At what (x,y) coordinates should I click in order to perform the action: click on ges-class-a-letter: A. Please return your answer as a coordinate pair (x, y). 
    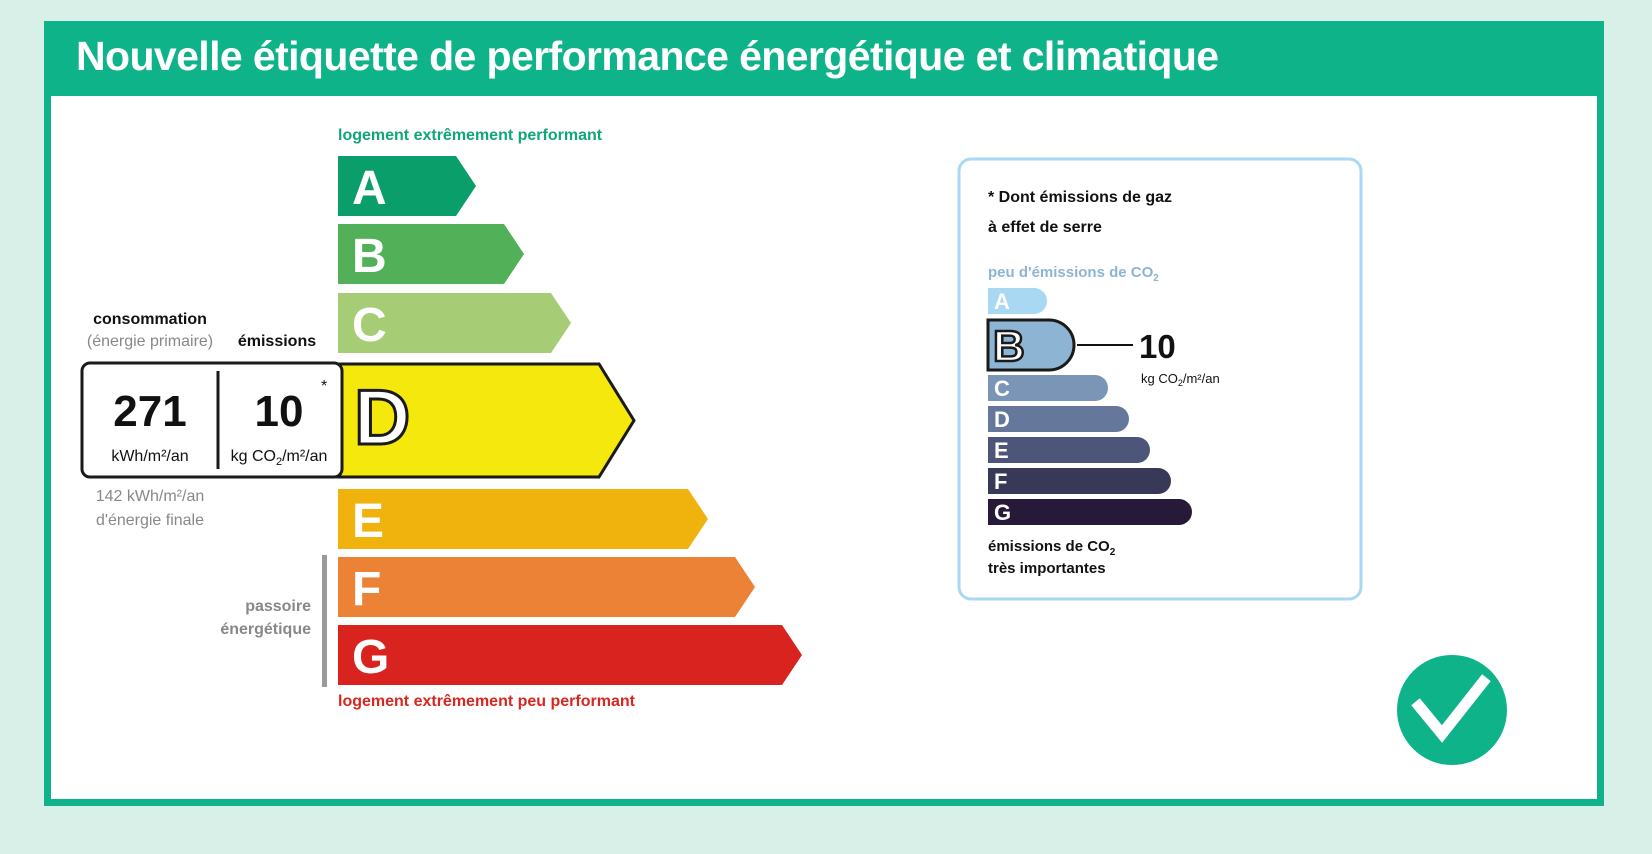
    Looking at the image, I should click on (1002, 301).